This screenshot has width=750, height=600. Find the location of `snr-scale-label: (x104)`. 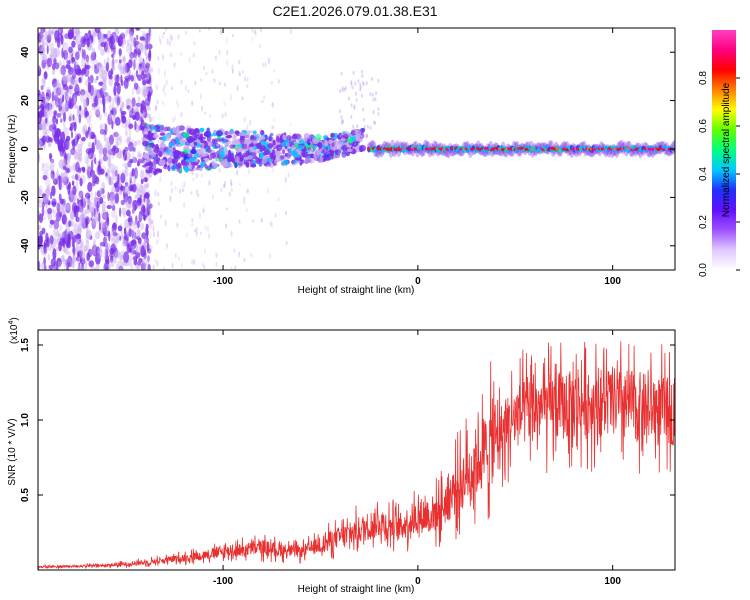

snr-scale-label: (x104) is located at coordinates (14, 330).